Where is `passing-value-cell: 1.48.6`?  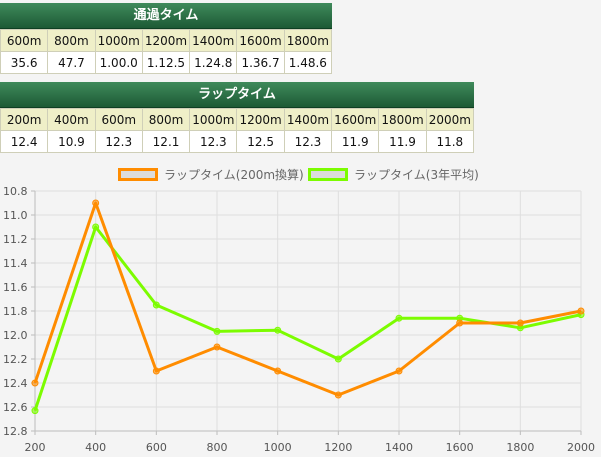
passing-value-cell: 1.48.6 is located at coordinates (308, 62).